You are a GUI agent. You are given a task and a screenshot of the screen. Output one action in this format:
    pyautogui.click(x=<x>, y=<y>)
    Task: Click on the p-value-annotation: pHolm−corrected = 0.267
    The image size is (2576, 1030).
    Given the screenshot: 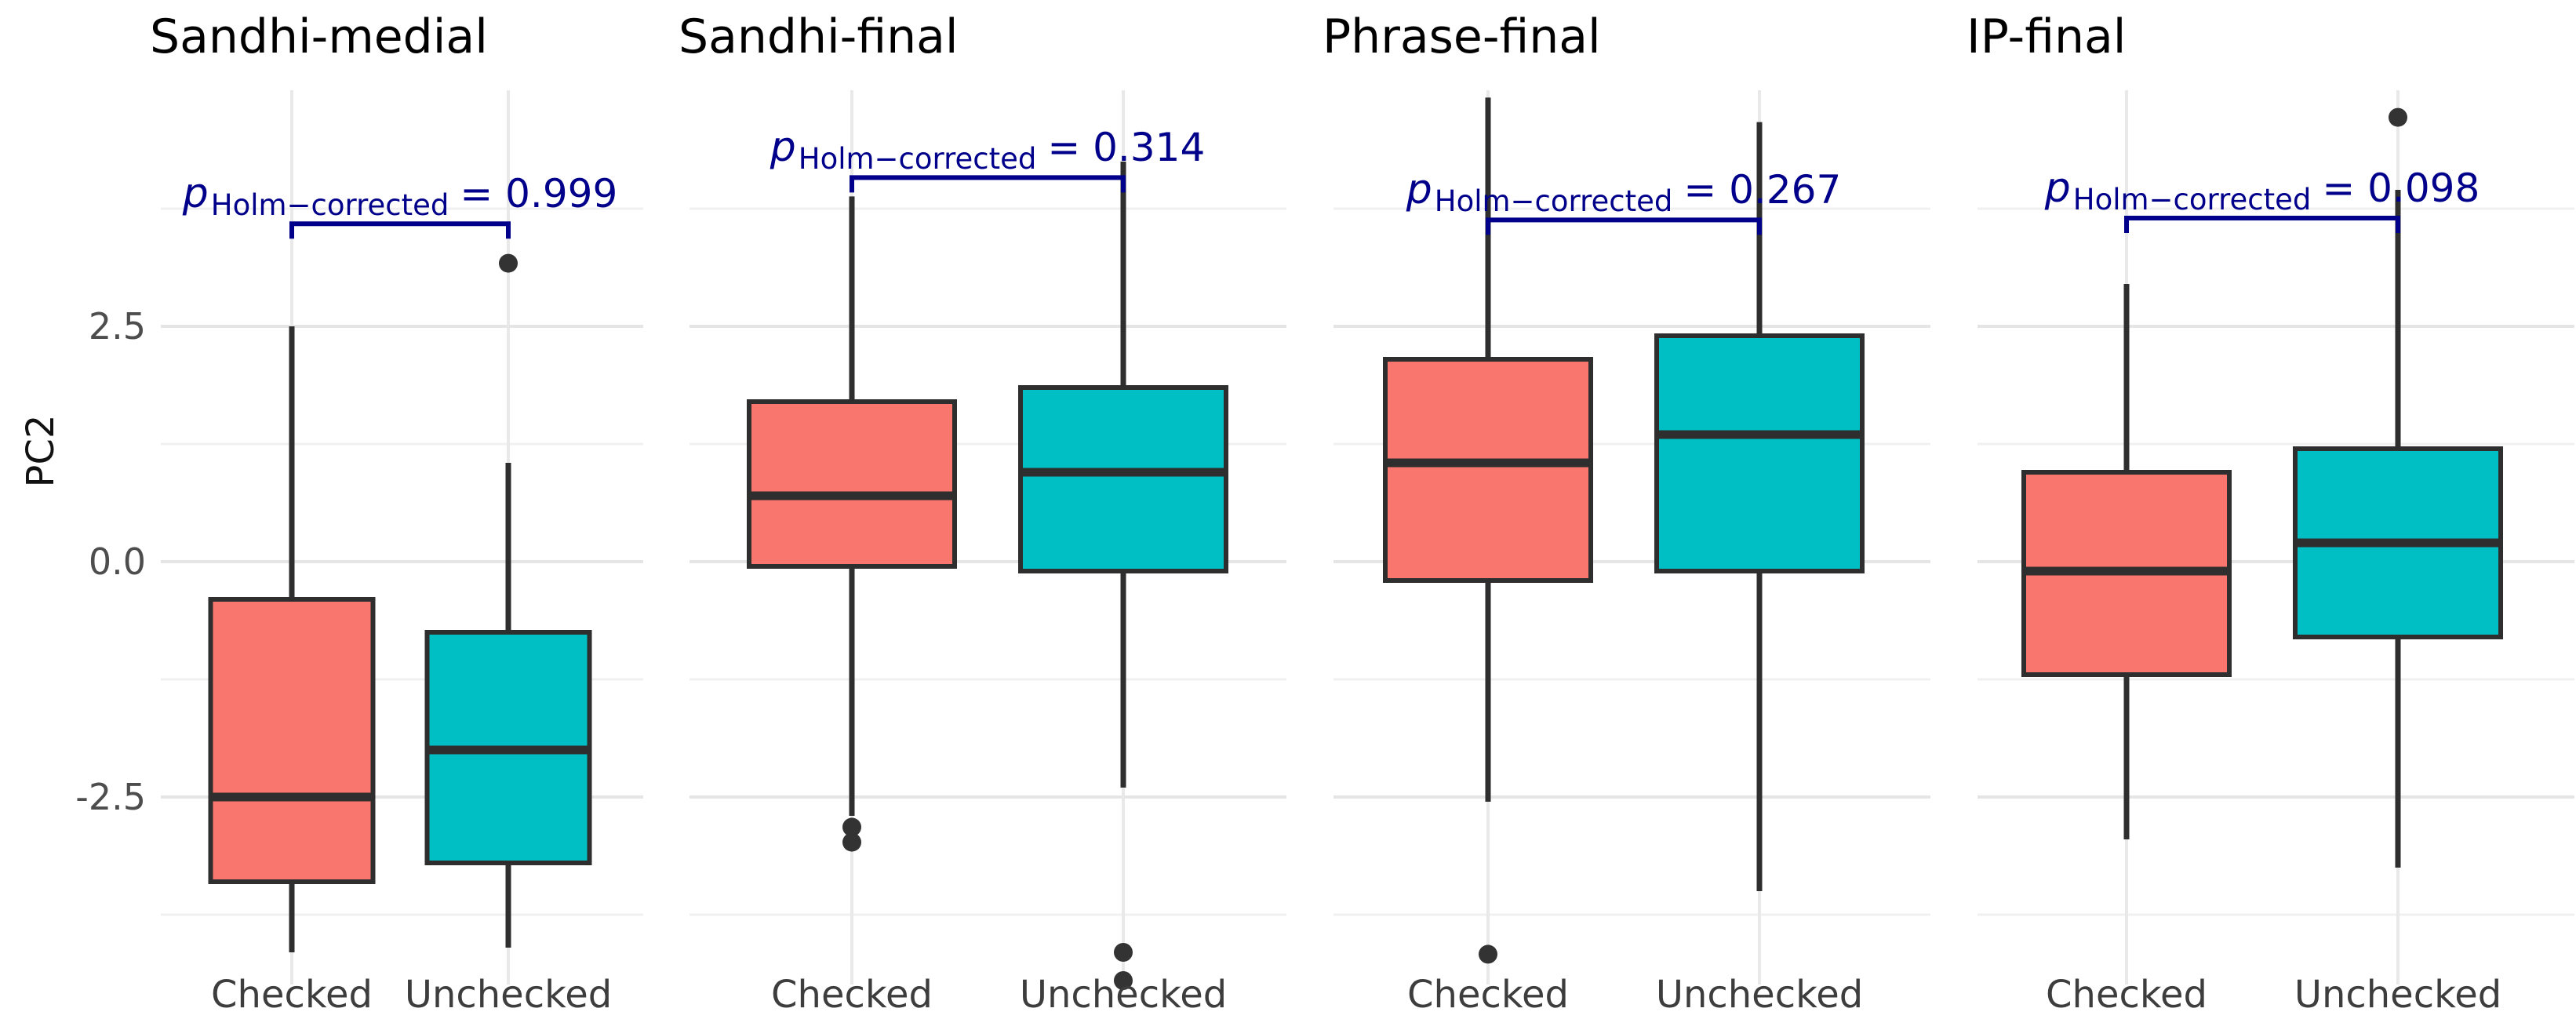 What is the action you would take?
    pyautogui.click(x=1624, y=192)
    